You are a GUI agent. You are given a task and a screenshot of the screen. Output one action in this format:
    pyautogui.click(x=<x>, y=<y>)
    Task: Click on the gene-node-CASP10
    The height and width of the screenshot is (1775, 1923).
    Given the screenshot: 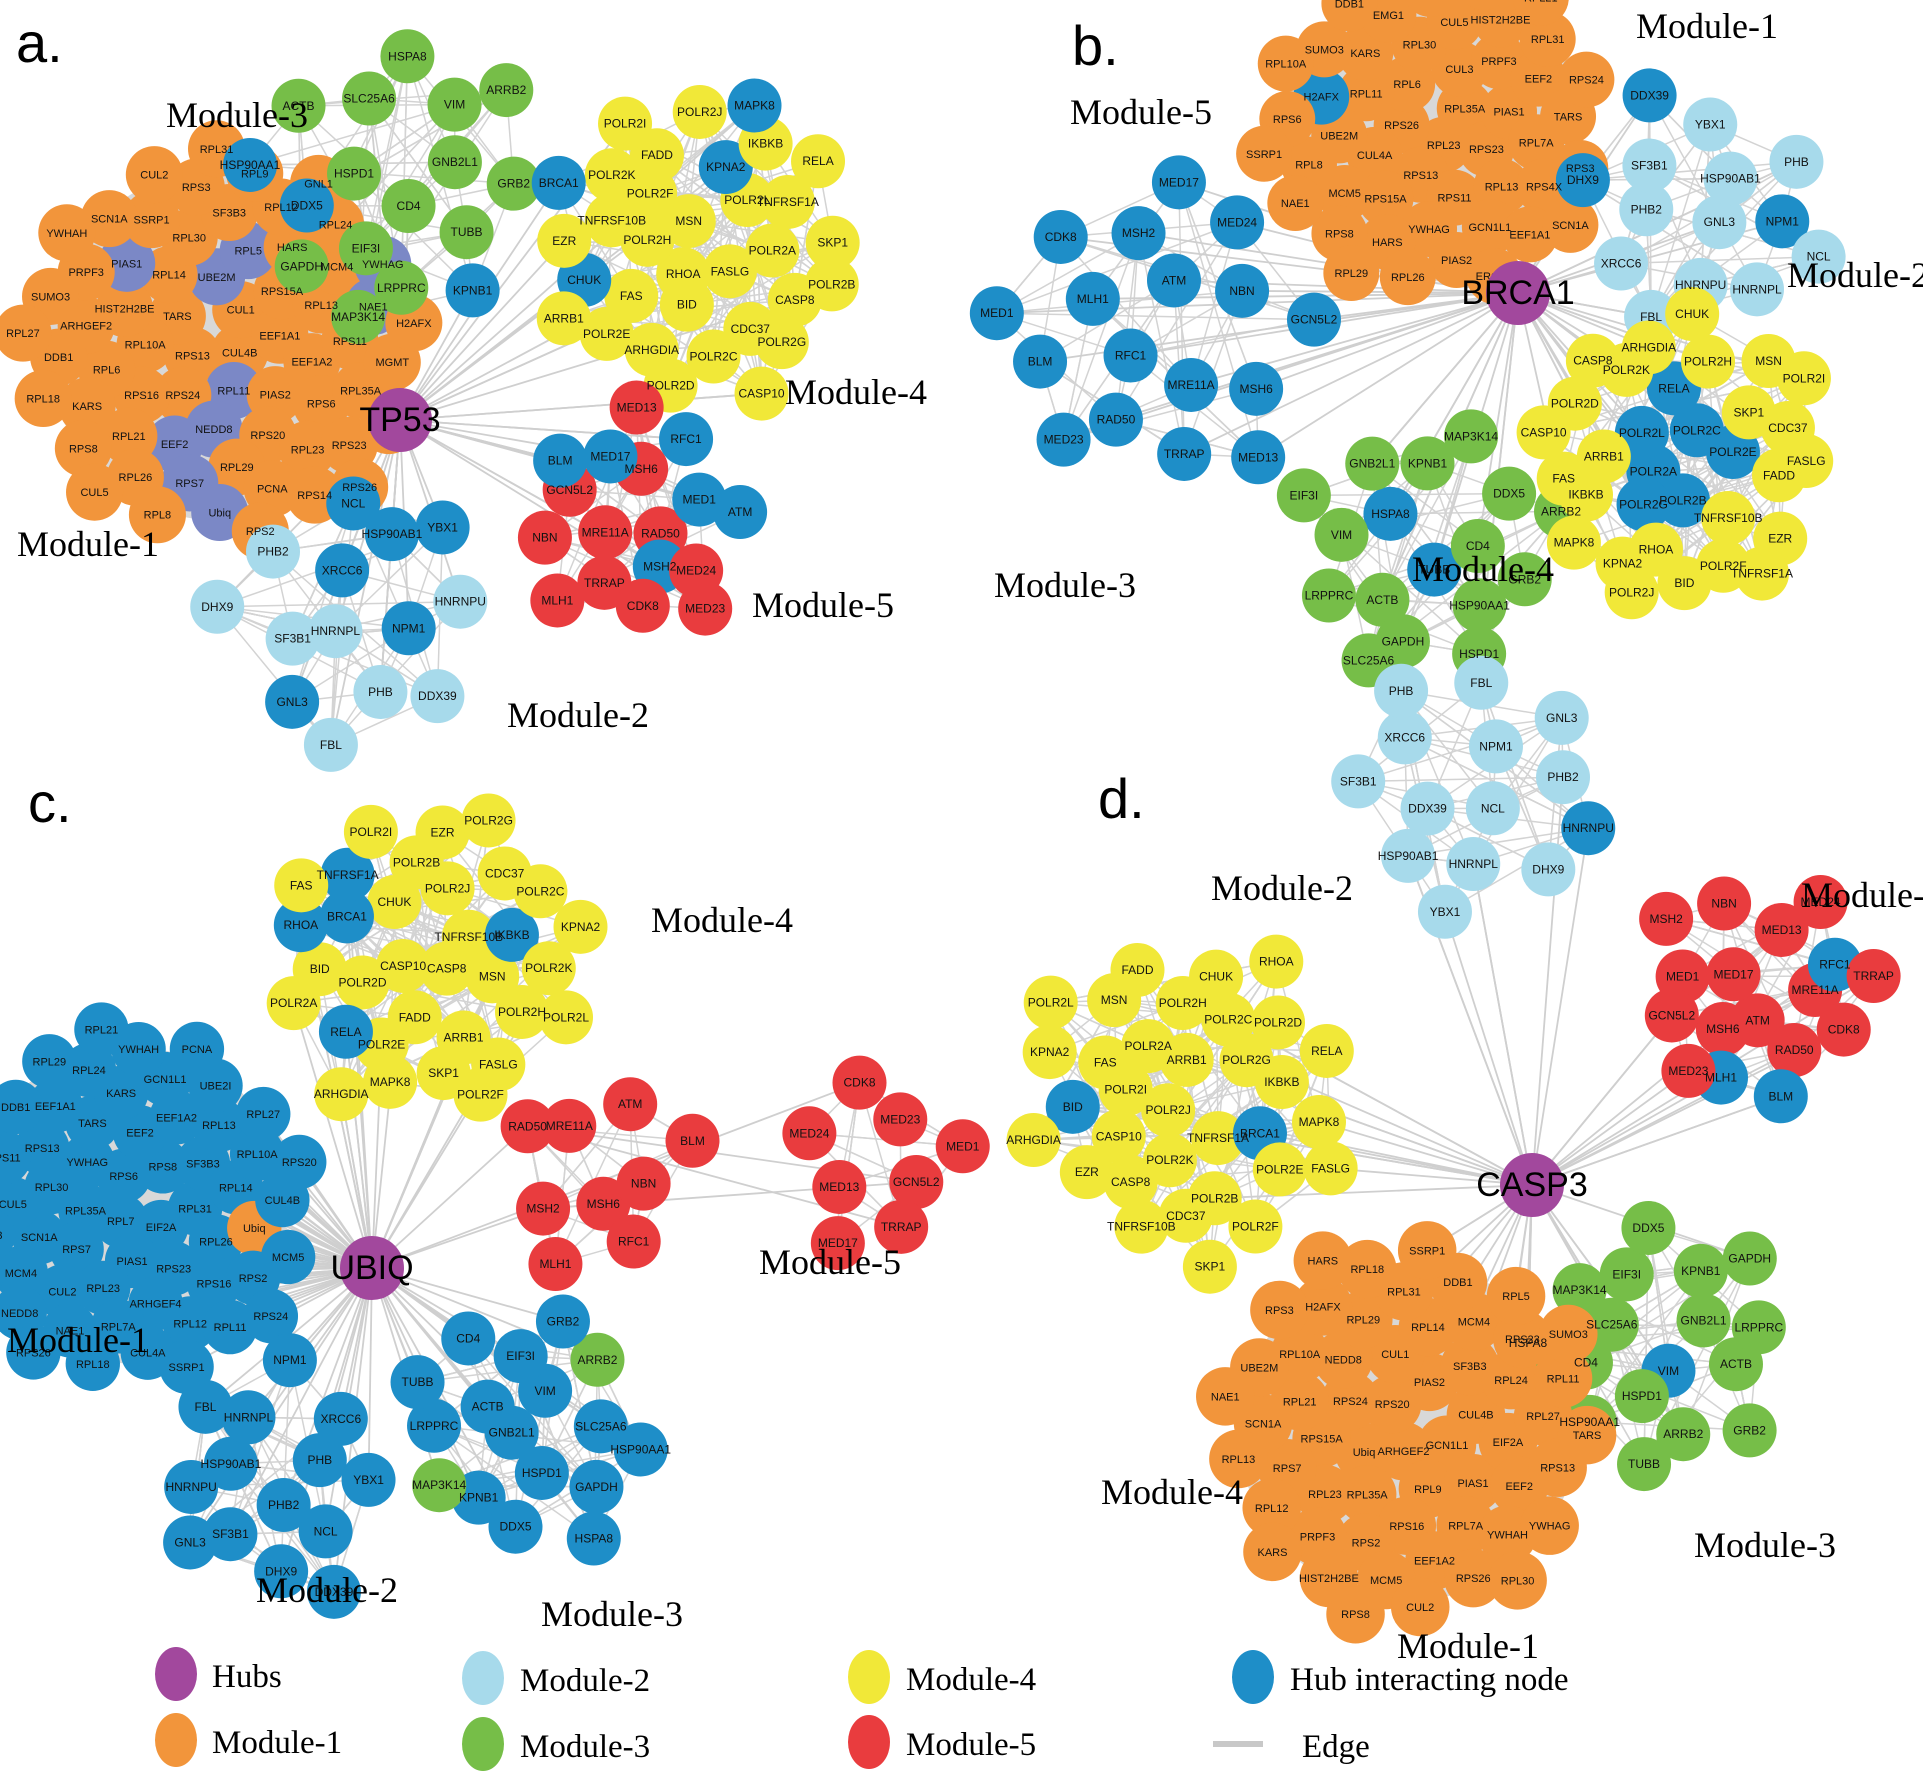 What is the action you would take?
    pyautogui.click(x=1543, y=432)
    